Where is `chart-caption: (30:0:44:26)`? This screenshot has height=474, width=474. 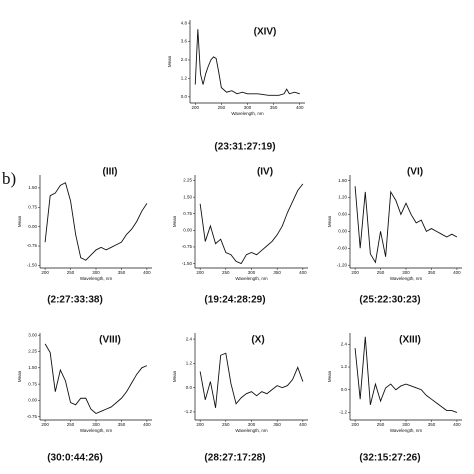
chart-caption: (30:0:44:26) is located at coordinates (75, 458).